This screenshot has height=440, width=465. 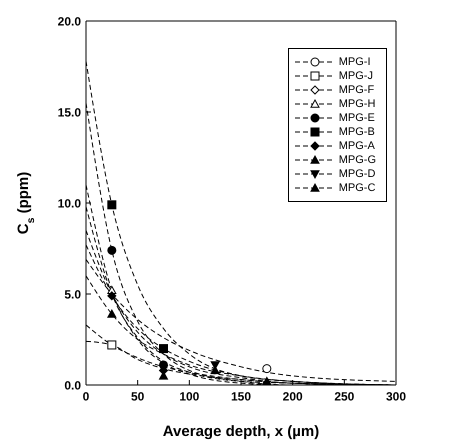 I want to click on y-tick-label: 20.0, so click(x=70, y=21).